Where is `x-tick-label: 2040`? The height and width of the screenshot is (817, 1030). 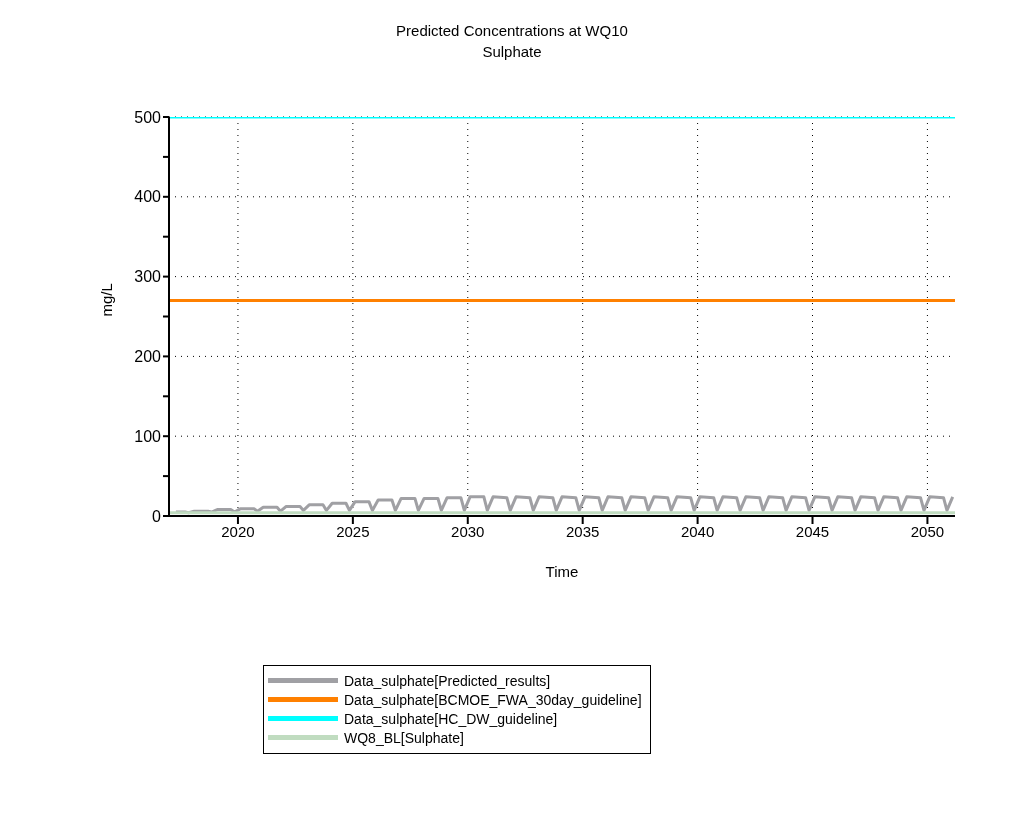
x-tick-label: 2040 is located at coordinates (697, 531).